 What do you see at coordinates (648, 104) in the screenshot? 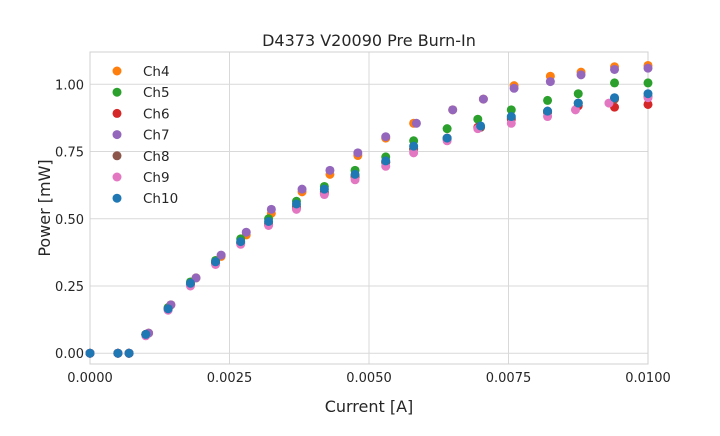
I see `data-point-ch6` at bounding box center [648, 104].